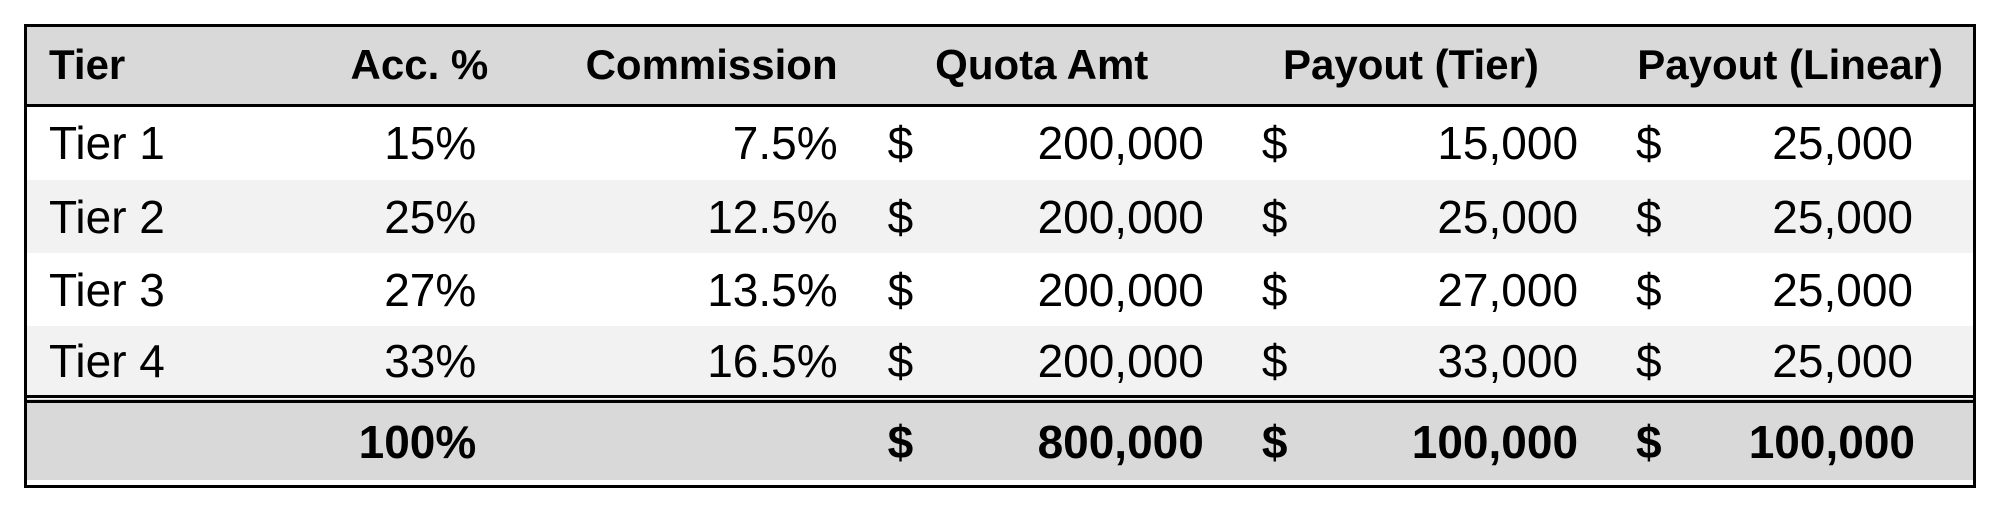 The width and height of the screenshot is (1999, 517). What do you see at coordinates (430, 289) in the screenshot?
I see `cell-acc-pct: 27%` at bounding box center [430, 289].